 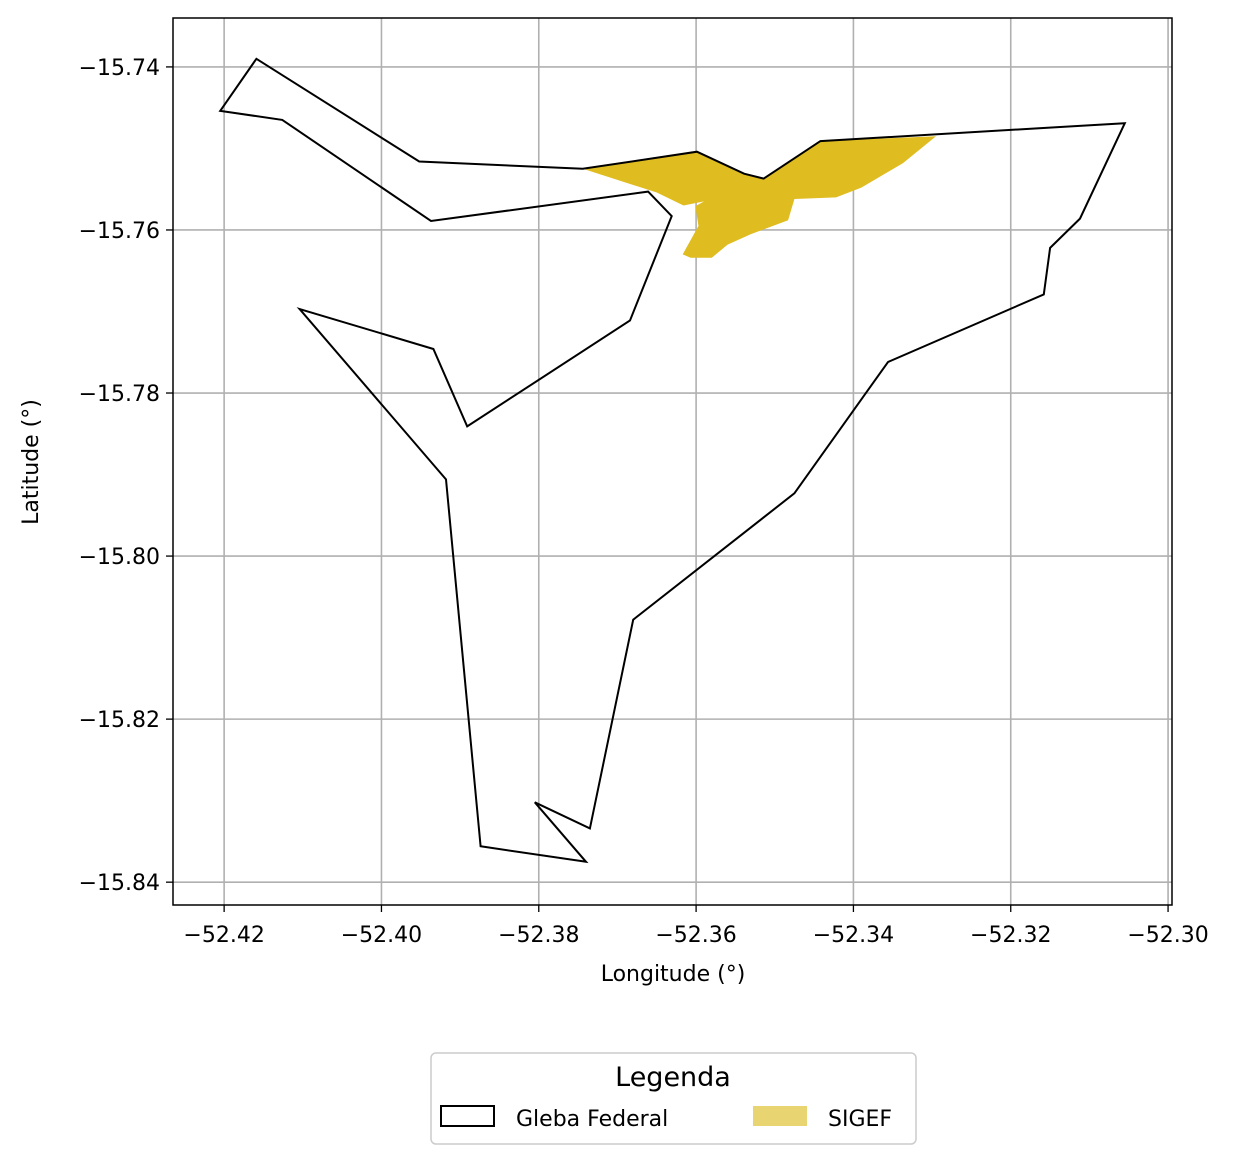 What do you see at coordinates (673, 1077) in the screenshot?
I see `legend-title: Legenda` at bounding box center [673, 1077].